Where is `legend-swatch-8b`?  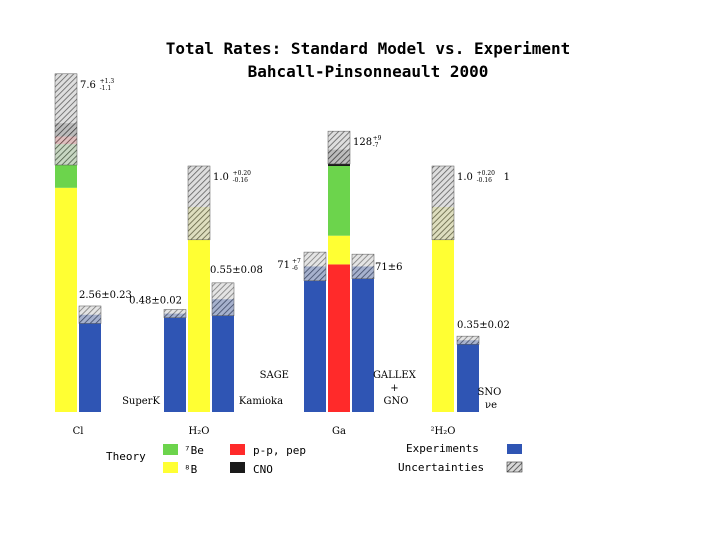 legend-swatch-8b is located at coordinates (170, 467).